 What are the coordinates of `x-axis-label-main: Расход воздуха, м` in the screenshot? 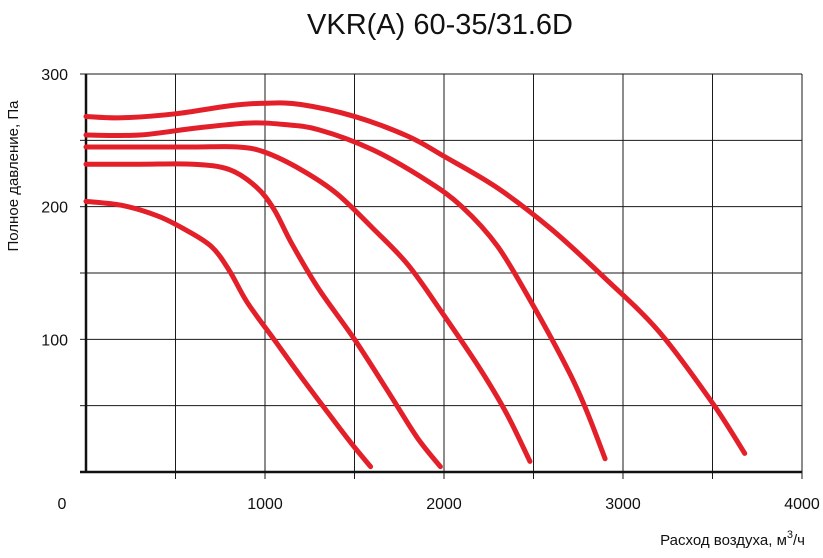 It's located at (723, 540).